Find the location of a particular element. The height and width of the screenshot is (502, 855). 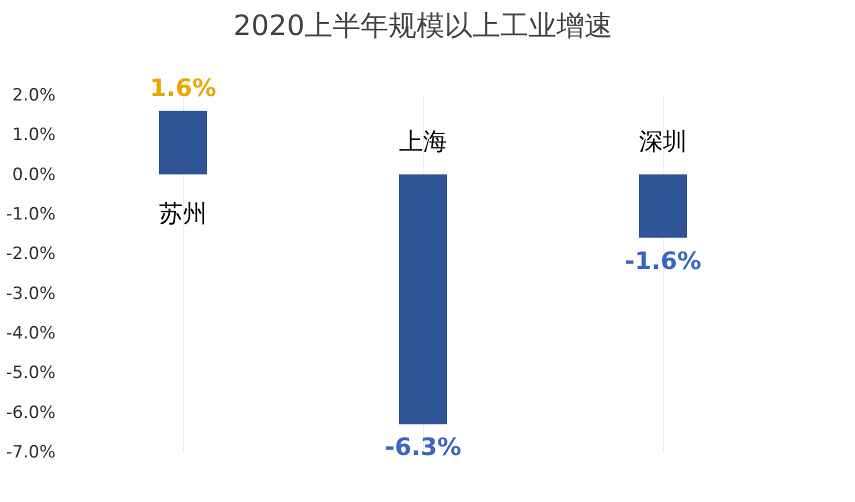

y-tick-label: -6.0% is located at coordinates (31, 412).